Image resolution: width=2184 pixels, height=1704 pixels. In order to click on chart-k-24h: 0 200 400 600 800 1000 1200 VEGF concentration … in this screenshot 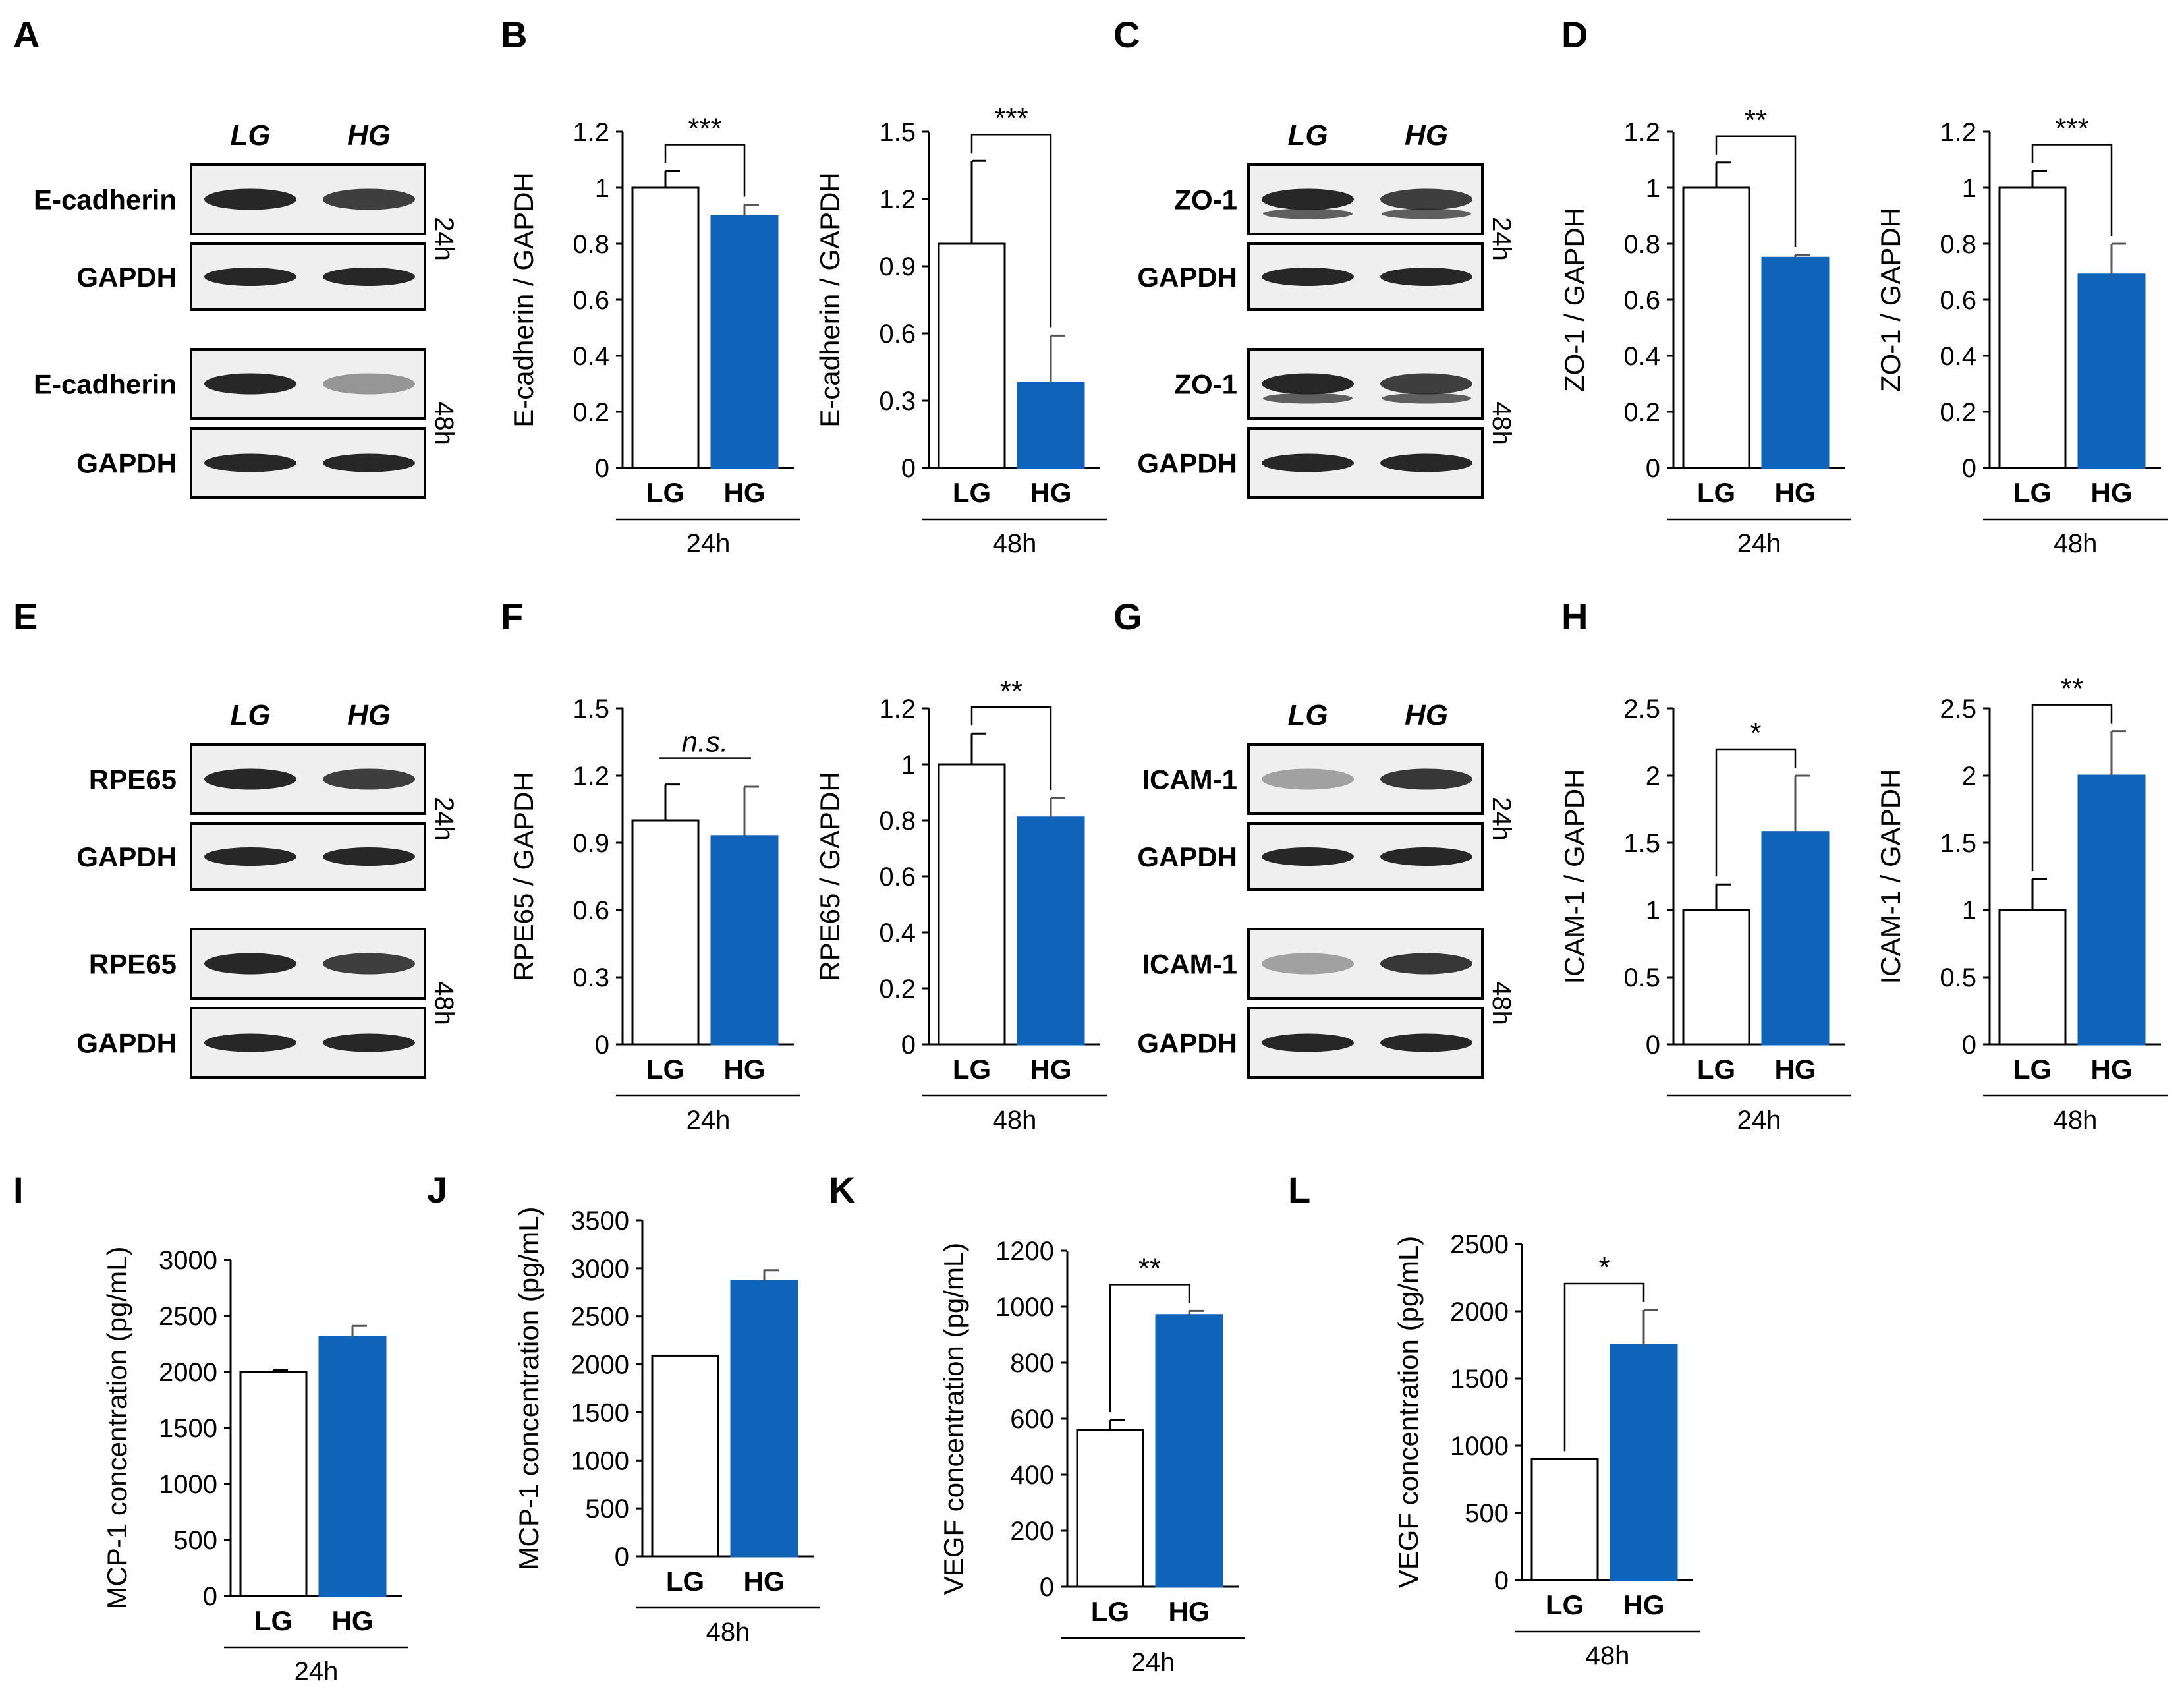, I will do `click(1091, 1457)`.